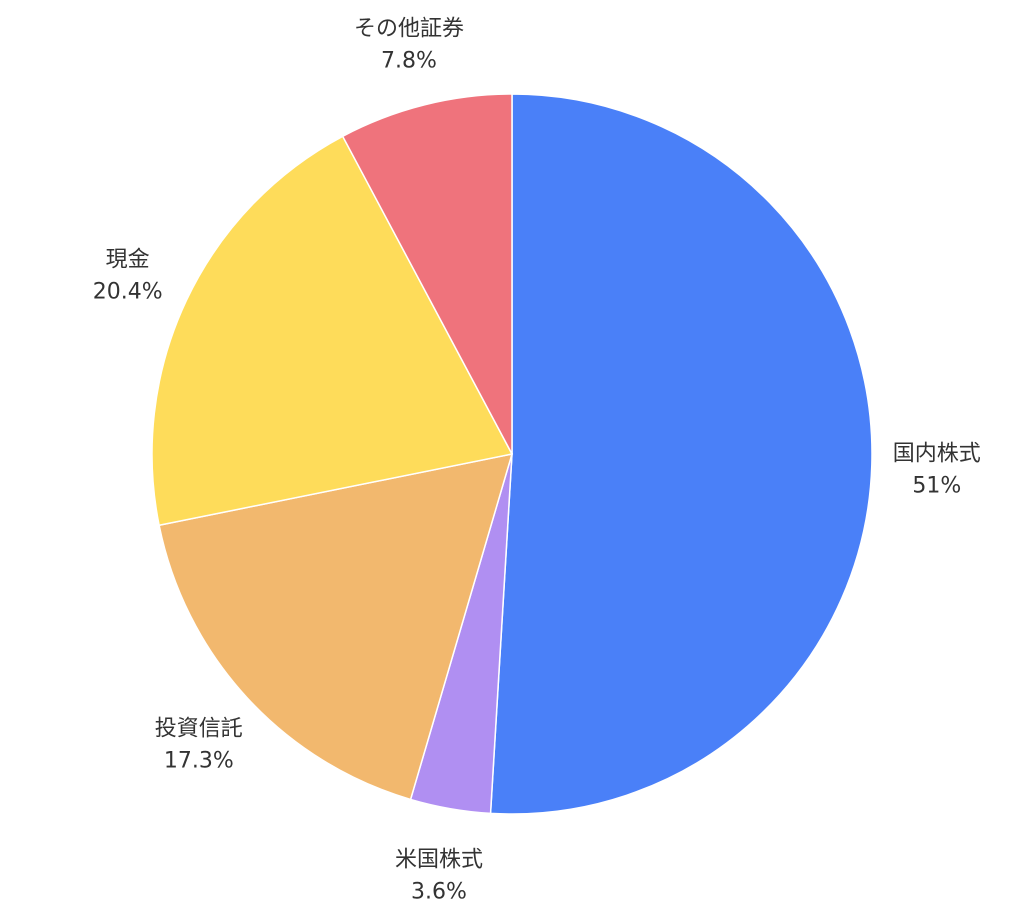 Image resolution: width=1024 pixels, height=915 pixels. Describe the element at coordinates (439, 892) in the screenshot. I see `slice-percent-label: 3.6%` at that location.